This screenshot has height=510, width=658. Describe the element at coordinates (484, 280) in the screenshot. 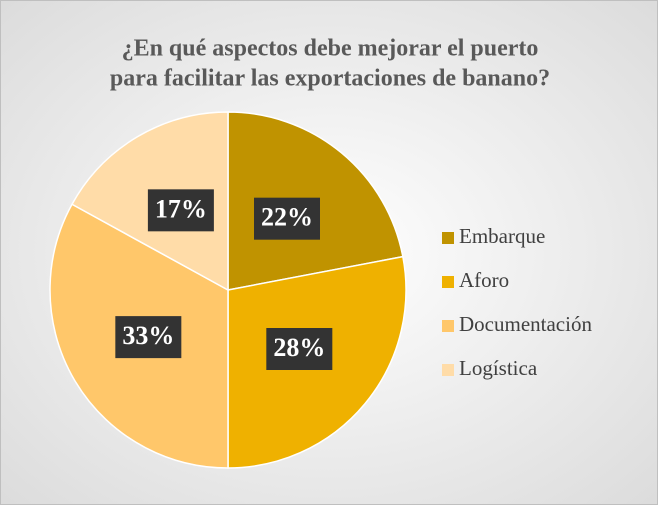

I see `legend-label: Aforo` at that location.